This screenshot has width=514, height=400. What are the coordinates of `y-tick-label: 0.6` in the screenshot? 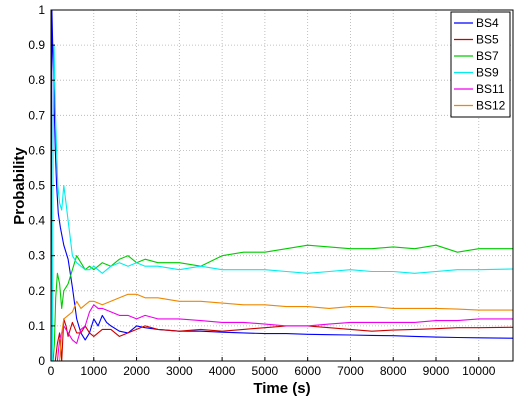 It's located at (36, 150).